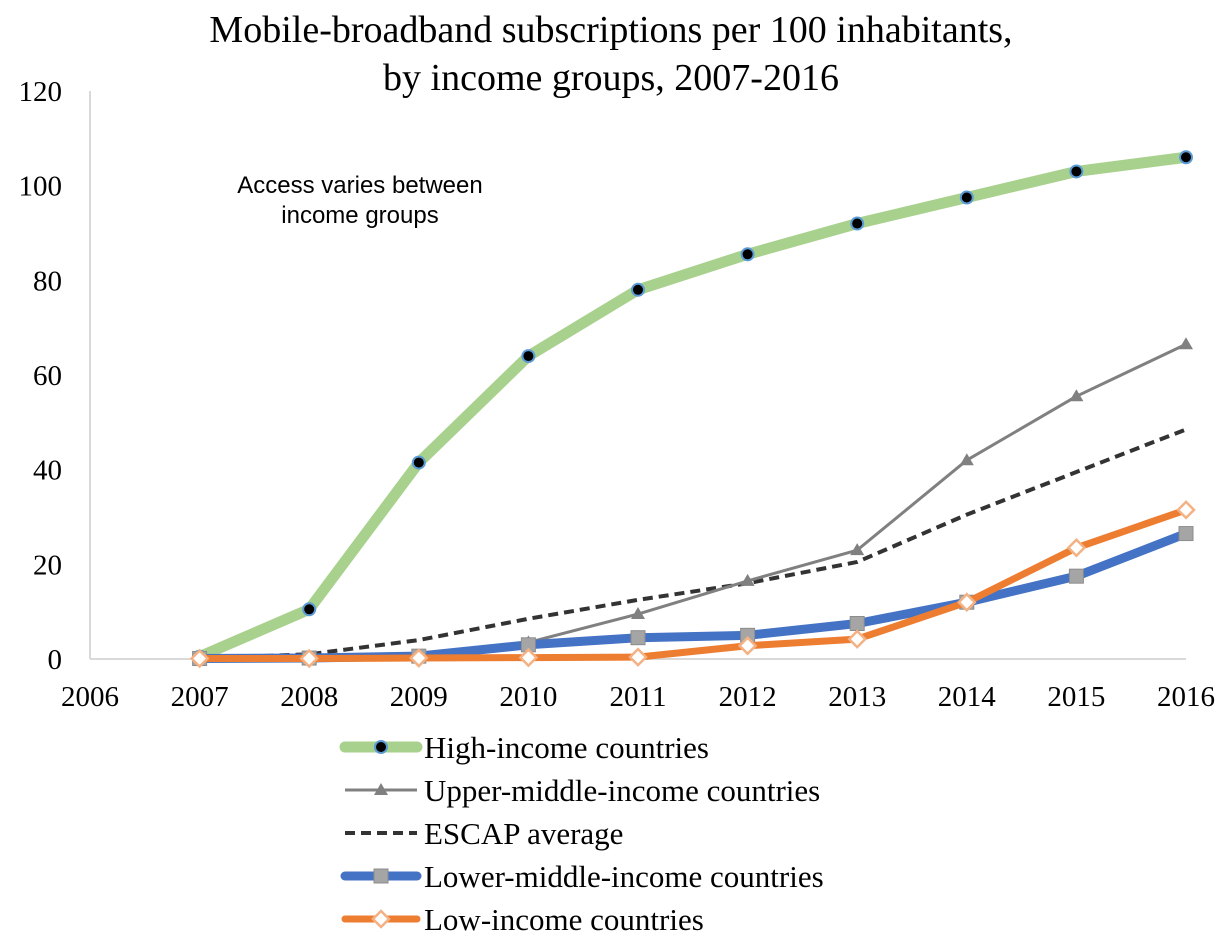 The width and height of the screenshot is (1223, 936). What do you see at coordinates (528, 697) in the screenshot?
I see `x-tick-label: 2010` at bounding box center [528, 697].